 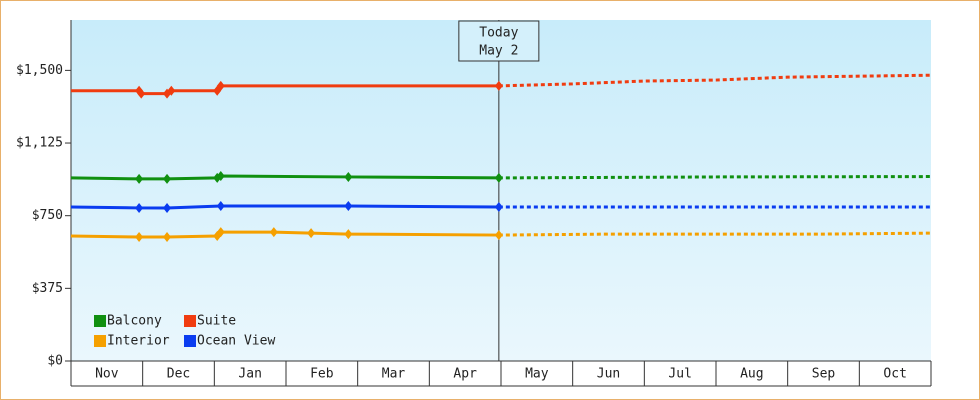 I want to click on series-line, so click(x=284, y=207).